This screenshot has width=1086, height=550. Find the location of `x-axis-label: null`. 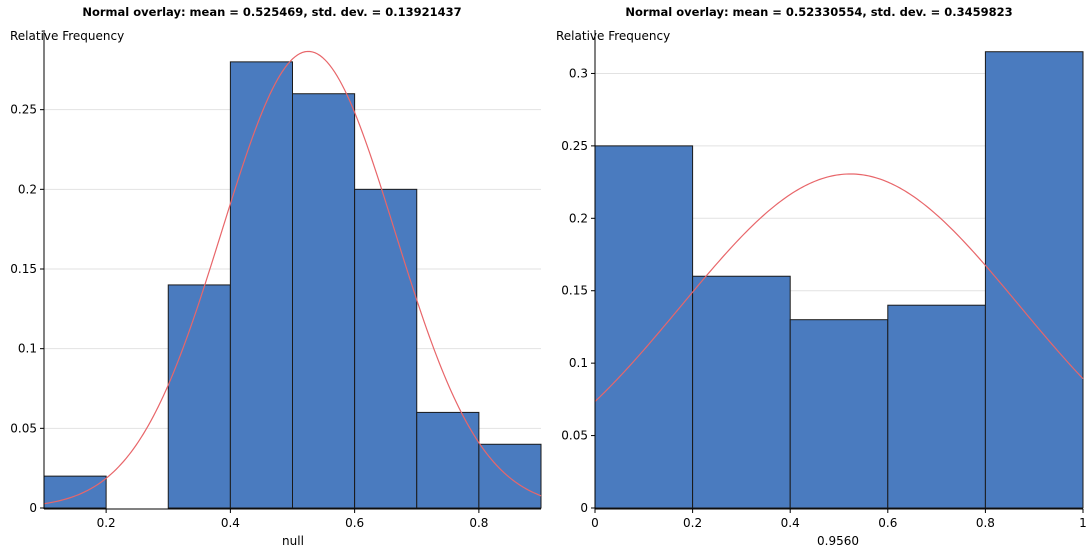

x-axis-label: null is located at coordinates (293, 541).